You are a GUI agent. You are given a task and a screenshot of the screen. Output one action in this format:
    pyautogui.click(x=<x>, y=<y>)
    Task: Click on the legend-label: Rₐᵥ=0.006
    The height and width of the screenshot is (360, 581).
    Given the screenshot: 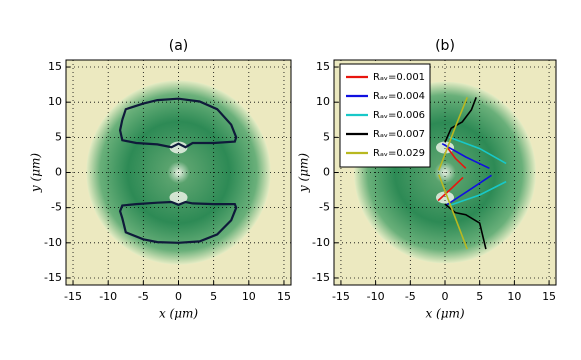 What is the action you would take?
    pyautogui.click(x=399, y=115)
    